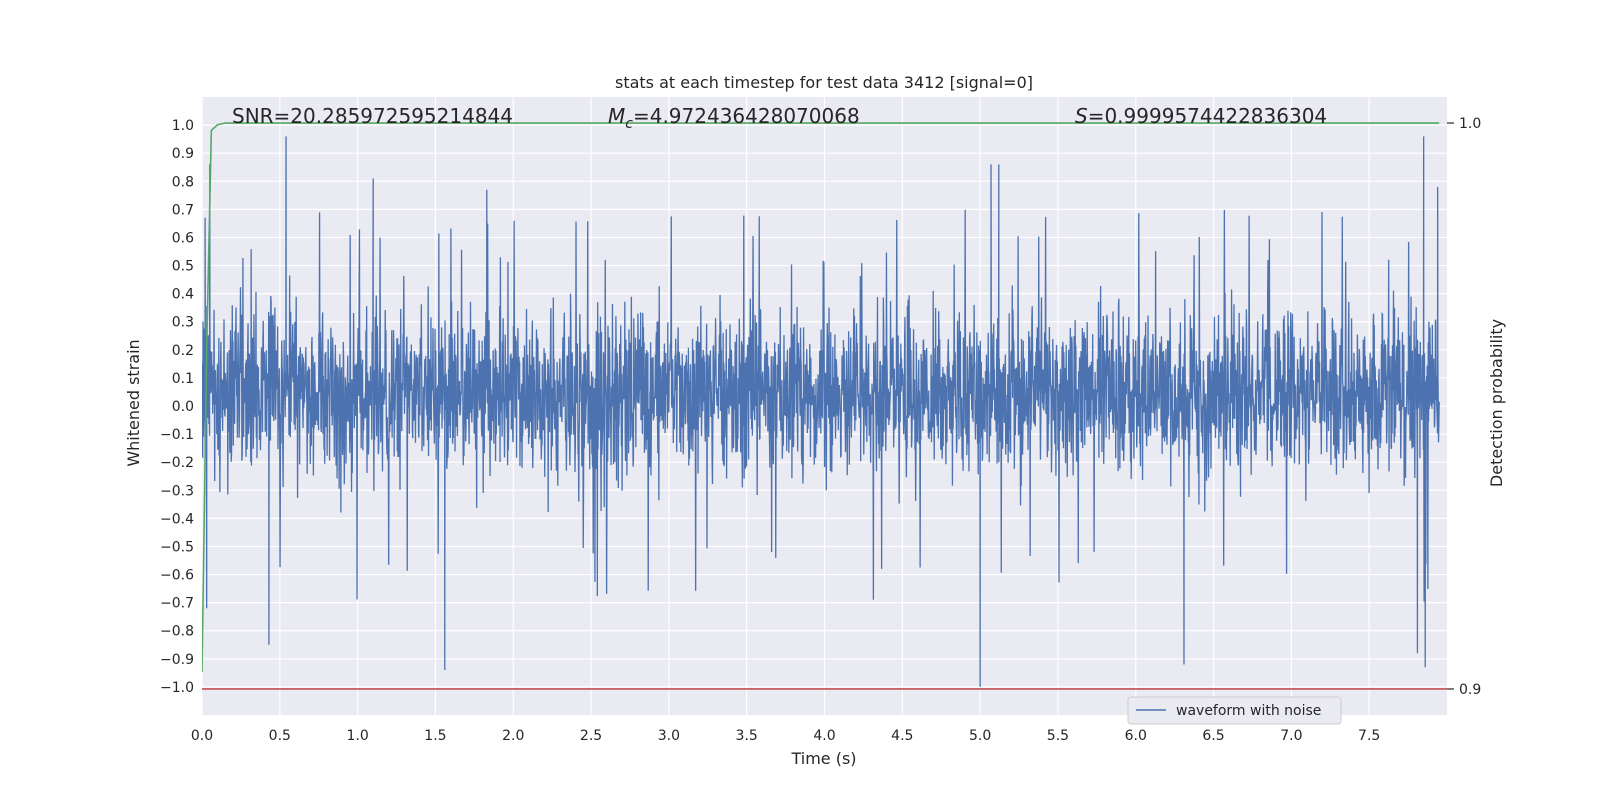 The height and width of the screenshot is (800, 1600). What do you see at coordinates (1213, 736) in the screenshot?
I see `x-tick-label: 6.5` at bounding box center [1213, 736].